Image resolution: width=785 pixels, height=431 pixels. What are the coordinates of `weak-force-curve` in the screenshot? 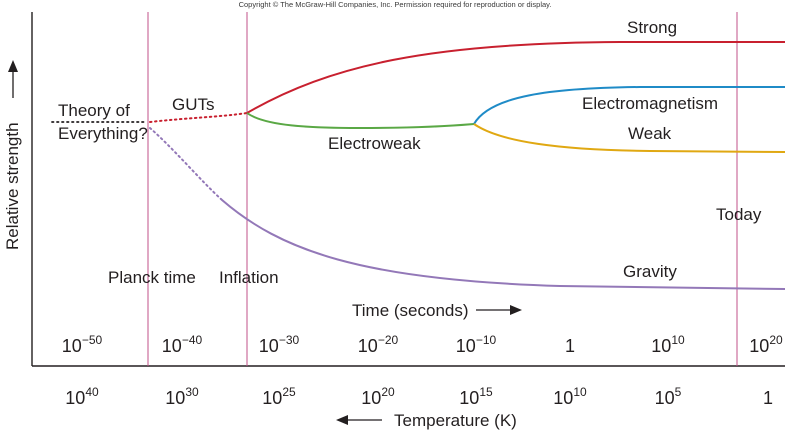 It's located at (629, 138).